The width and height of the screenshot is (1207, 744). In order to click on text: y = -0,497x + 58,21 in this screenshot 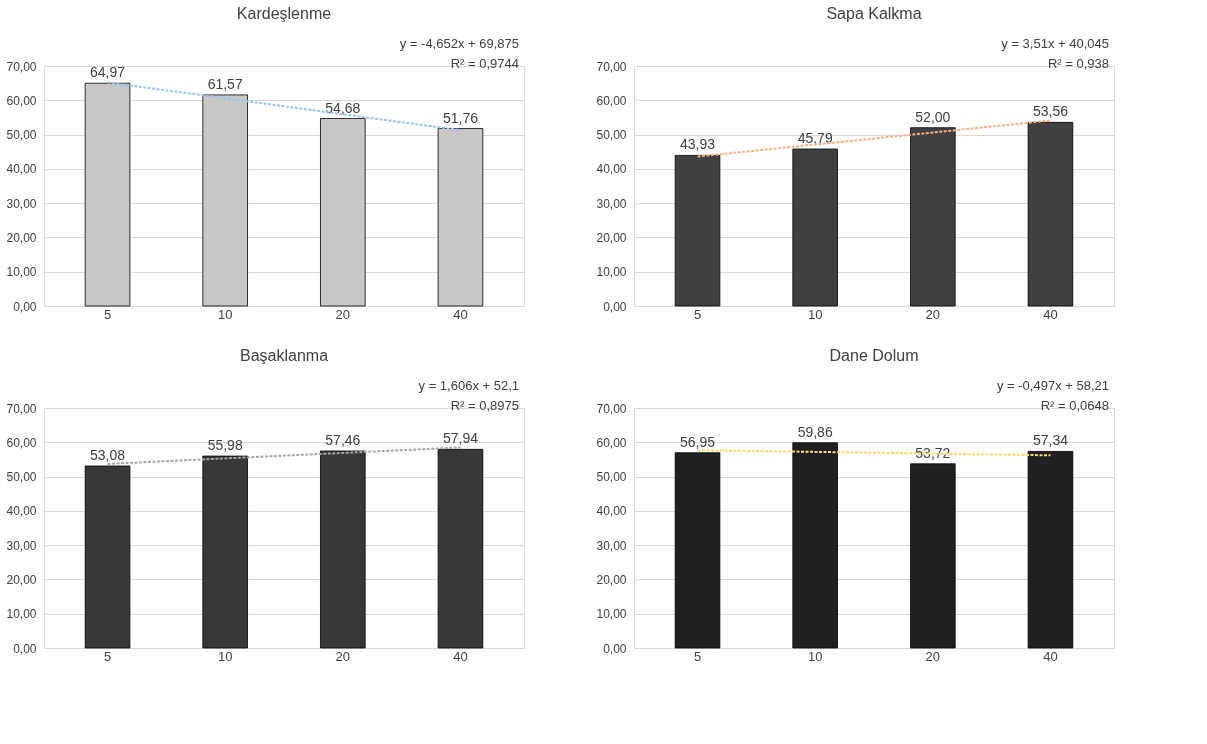, I will do `click(1052, 385)`.